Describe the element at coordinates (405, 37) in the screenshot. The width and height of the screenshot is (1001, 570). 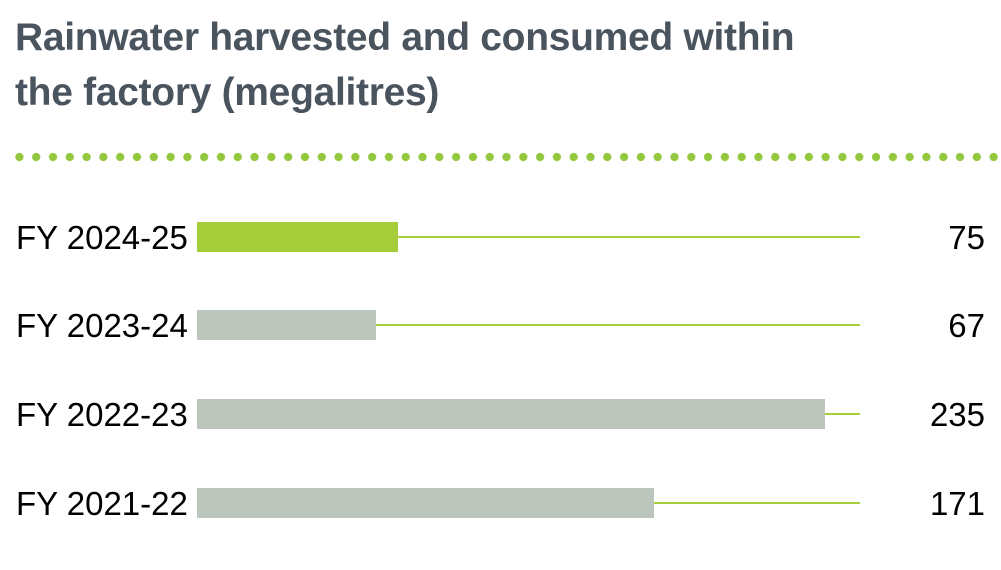
I see `chart-title-line1: Rainwater harvested and consumed within` at that location.